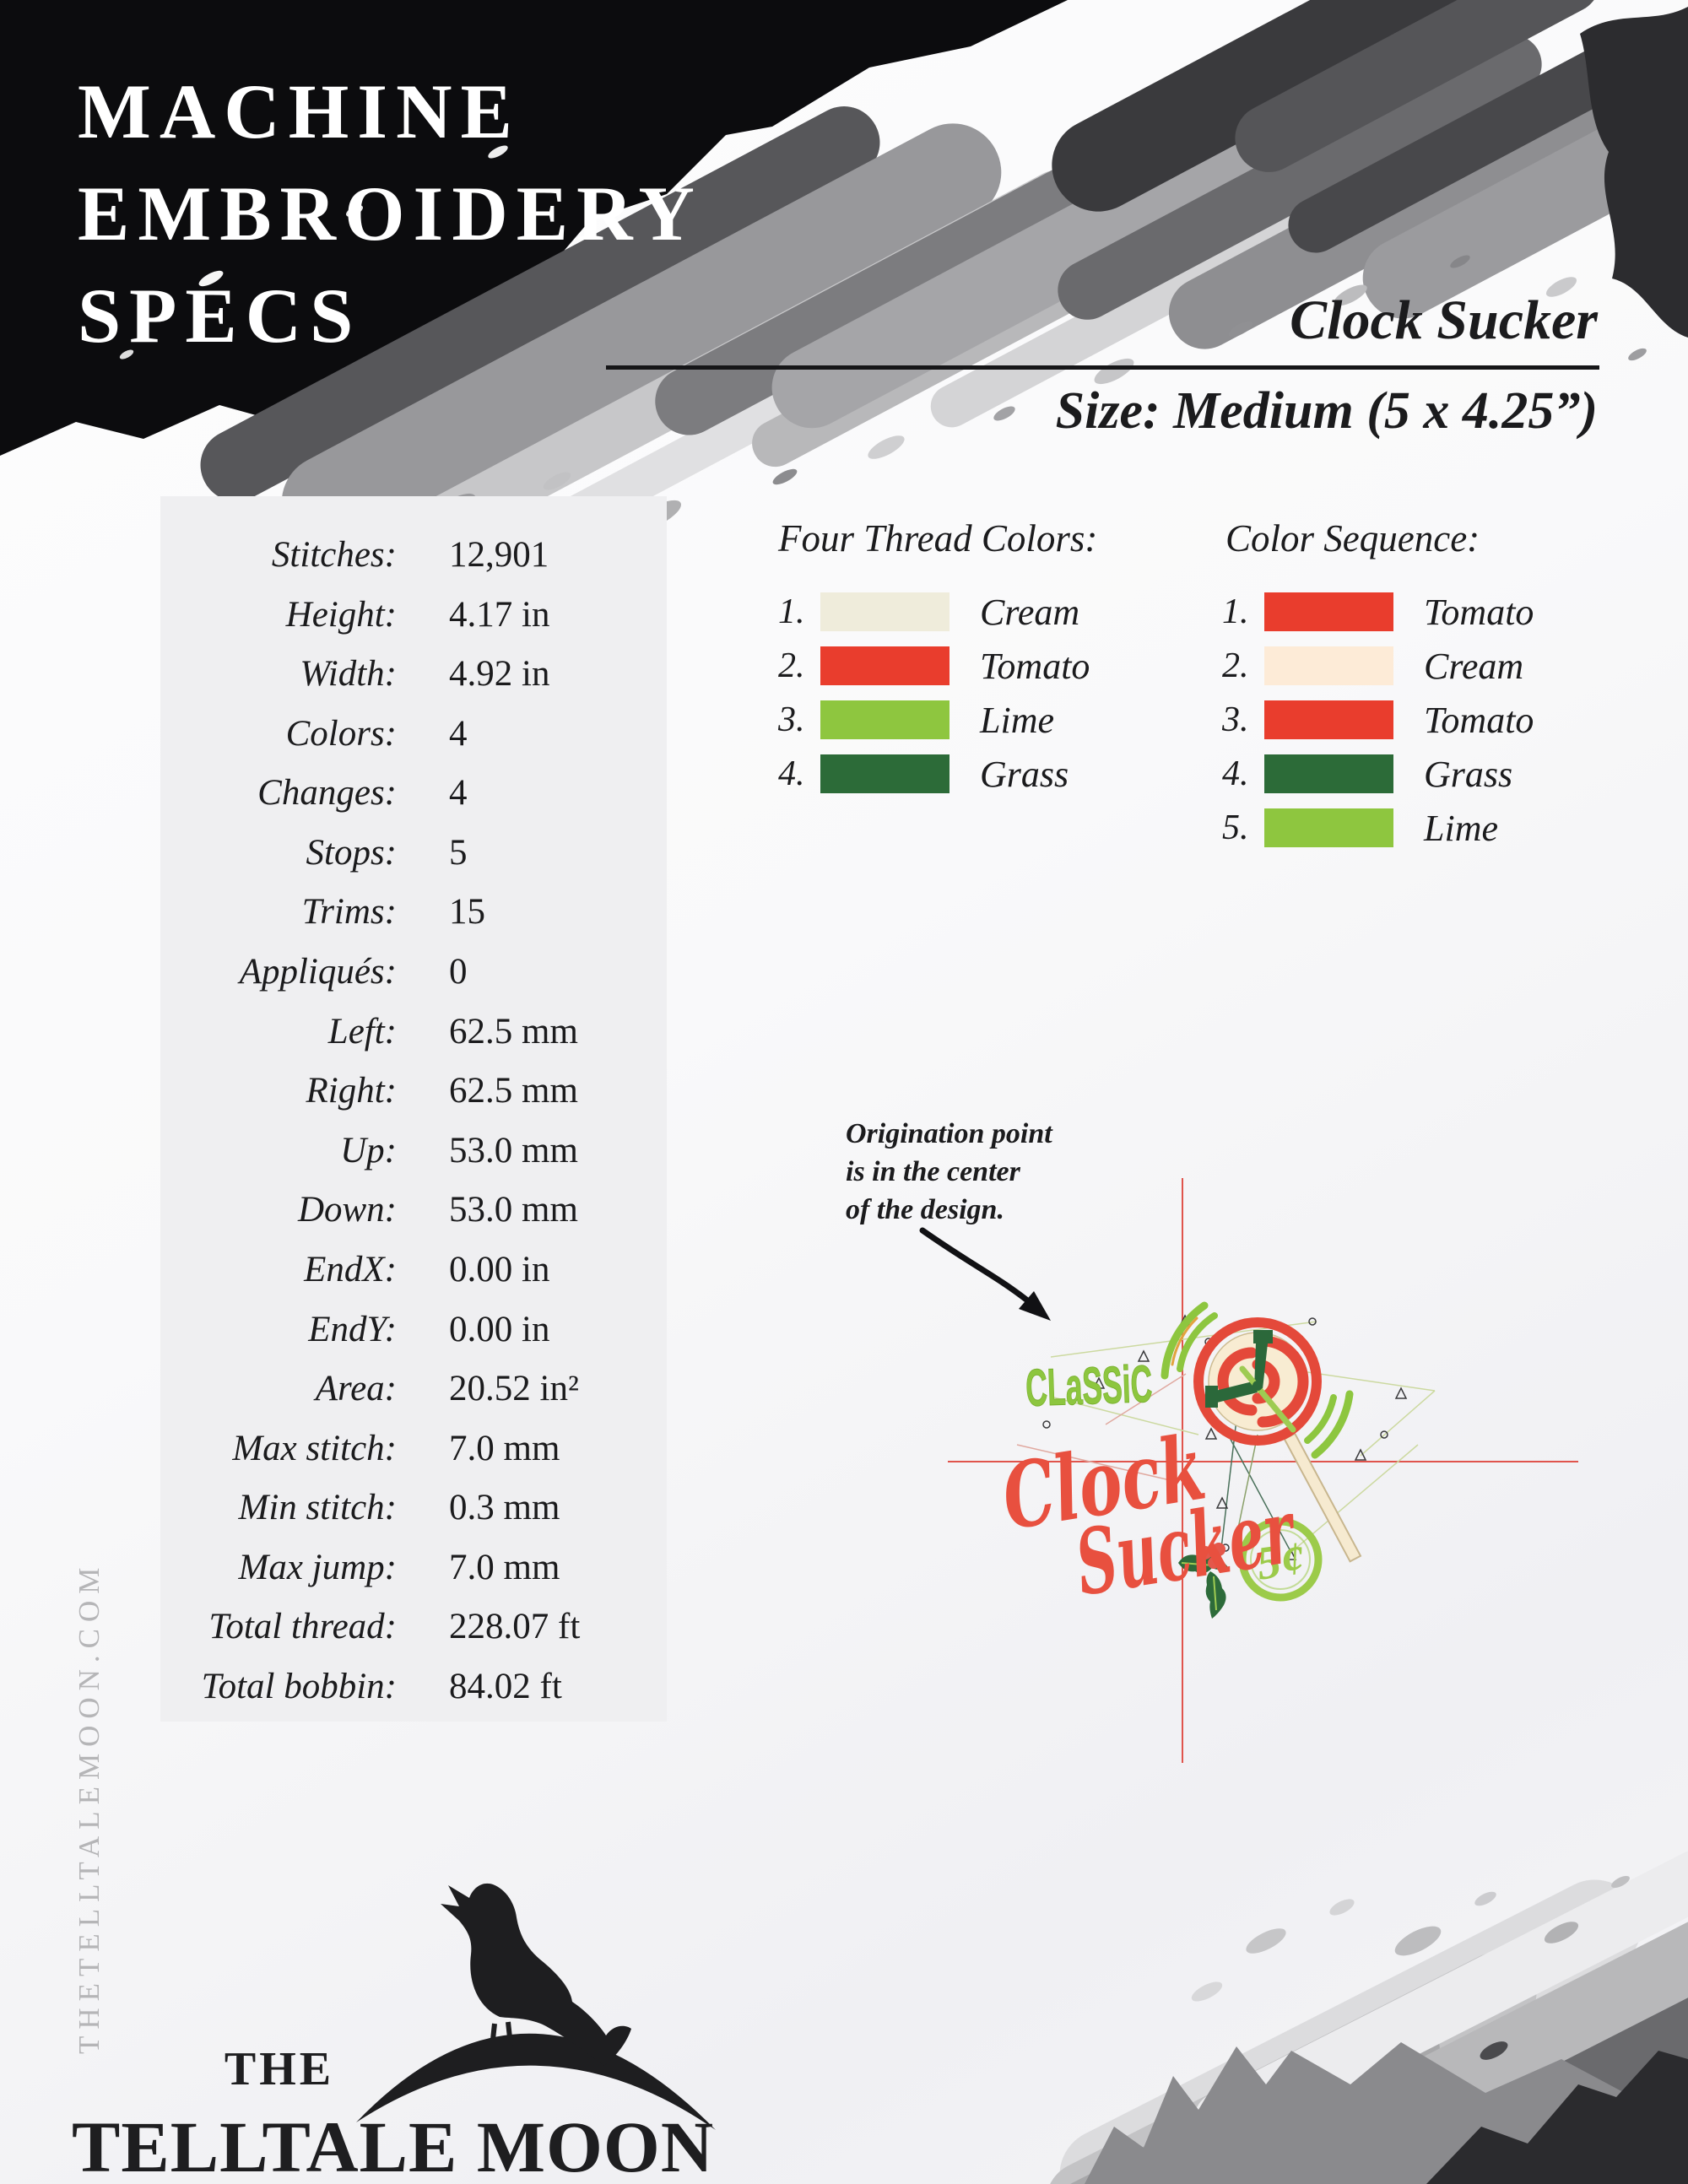  What do you see at coordinates (318, 972) in the screenshot?
I see `spec-label: Appliqués:` at bounding box center [318, 972].